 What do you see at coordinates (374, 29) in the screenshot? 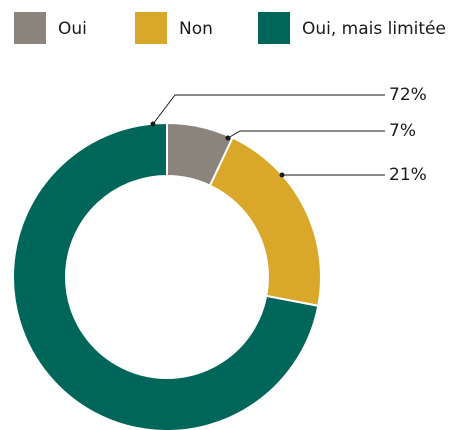
I see `legend-label: Oui, mais limitée` at bounding box center [374, 29].